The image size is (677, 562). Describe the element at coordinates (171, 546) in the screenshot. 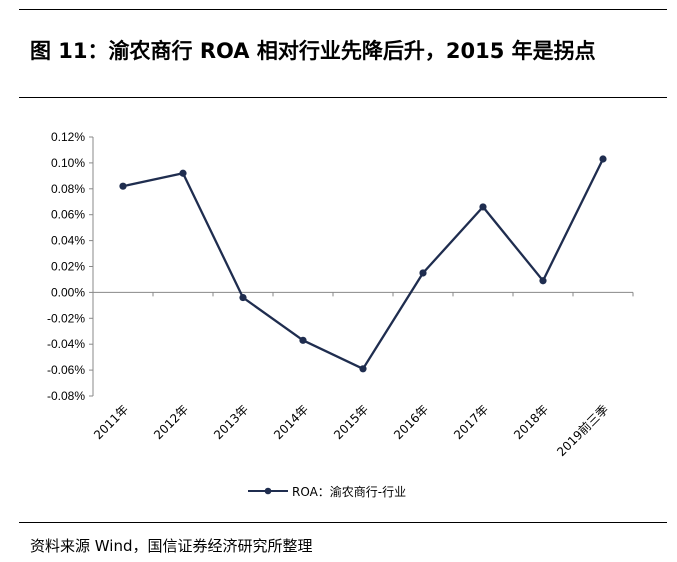

I see `source-note: 资料来源 Wind，国信证券经济研究所整理` at that location.